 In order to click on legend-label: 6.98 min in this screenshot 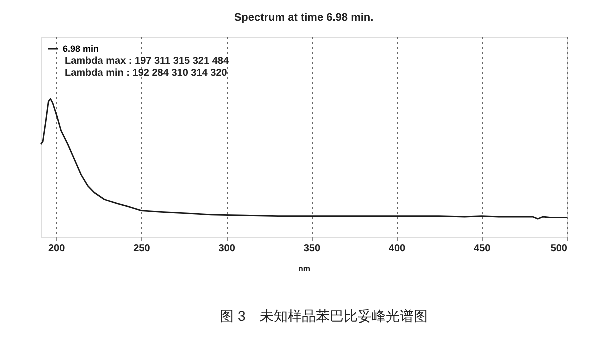, I will do `click(81, 49)`.